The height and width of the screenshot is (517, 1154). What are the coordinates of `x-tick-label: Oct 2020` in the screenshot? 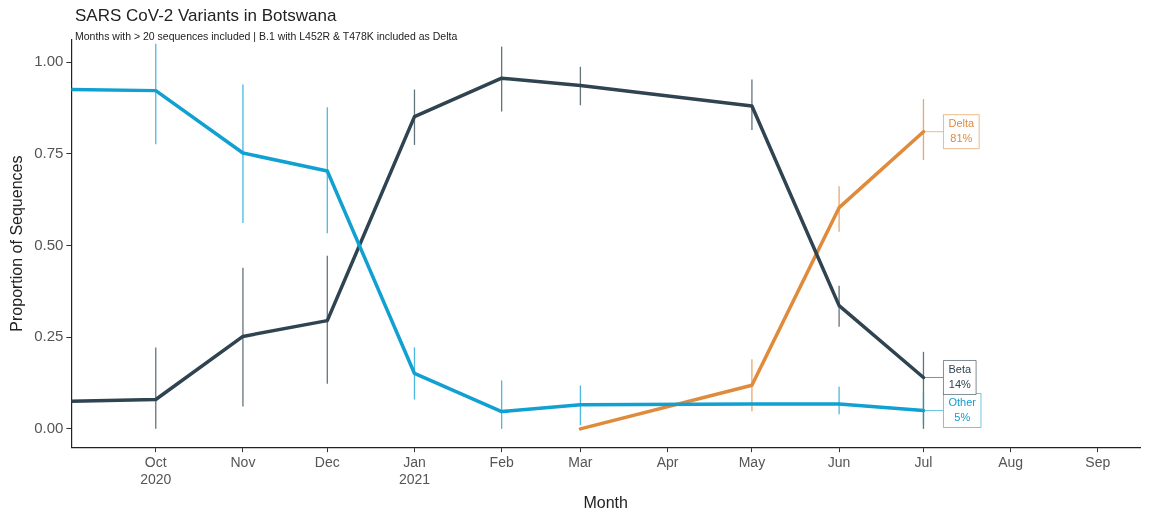 It's located at (156, 471).